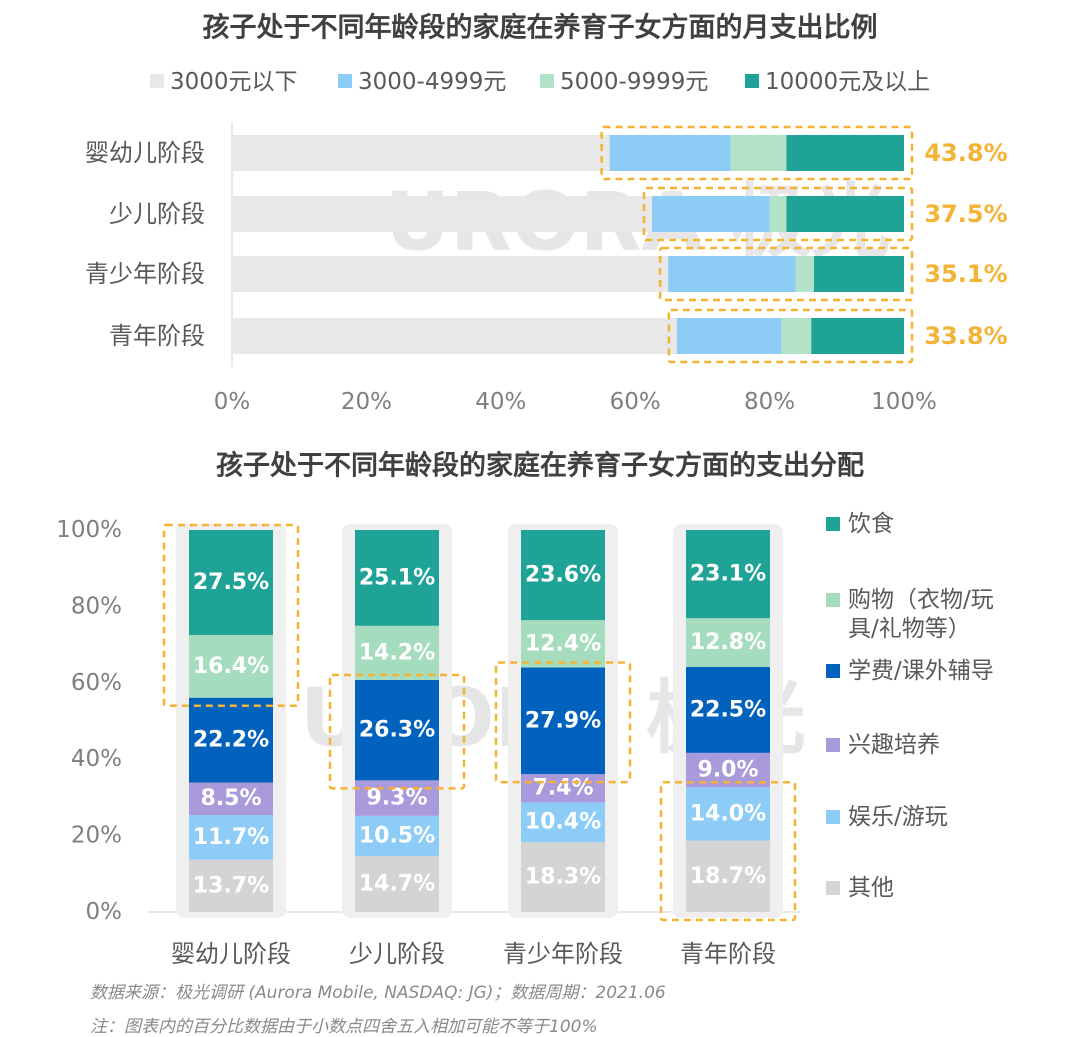  Describe the element at coordinates (344, 1027) in the screenshot. I see `rounding-note: 注：图表内的百分比数据由于小数点四舍五入相加可能不等于100%` at that location.